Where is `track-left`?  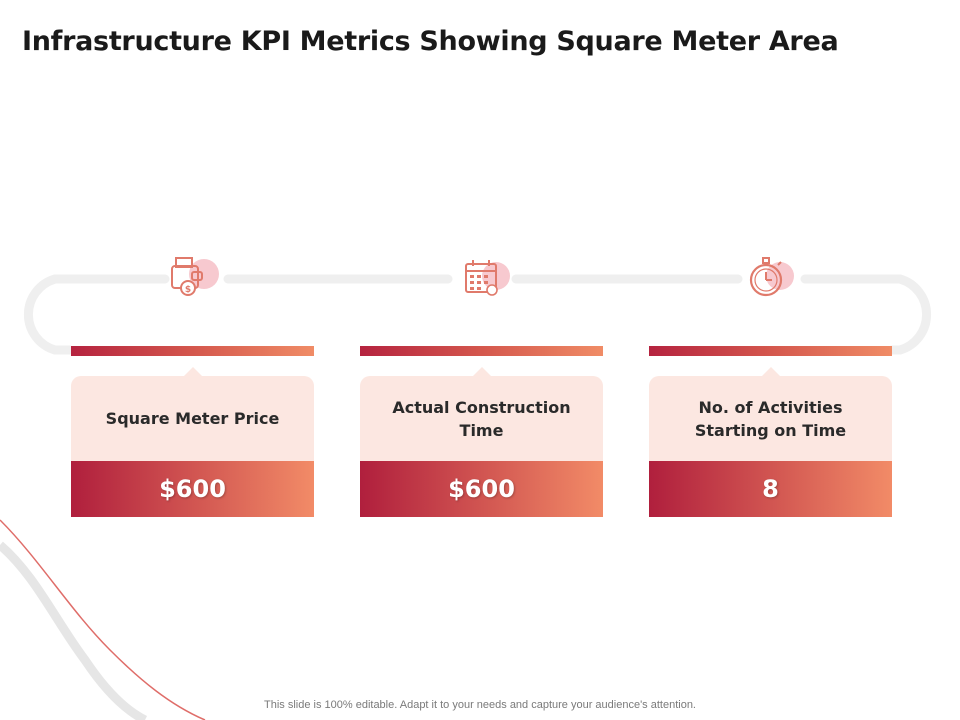 track-left is located at coordinates (97, 314).